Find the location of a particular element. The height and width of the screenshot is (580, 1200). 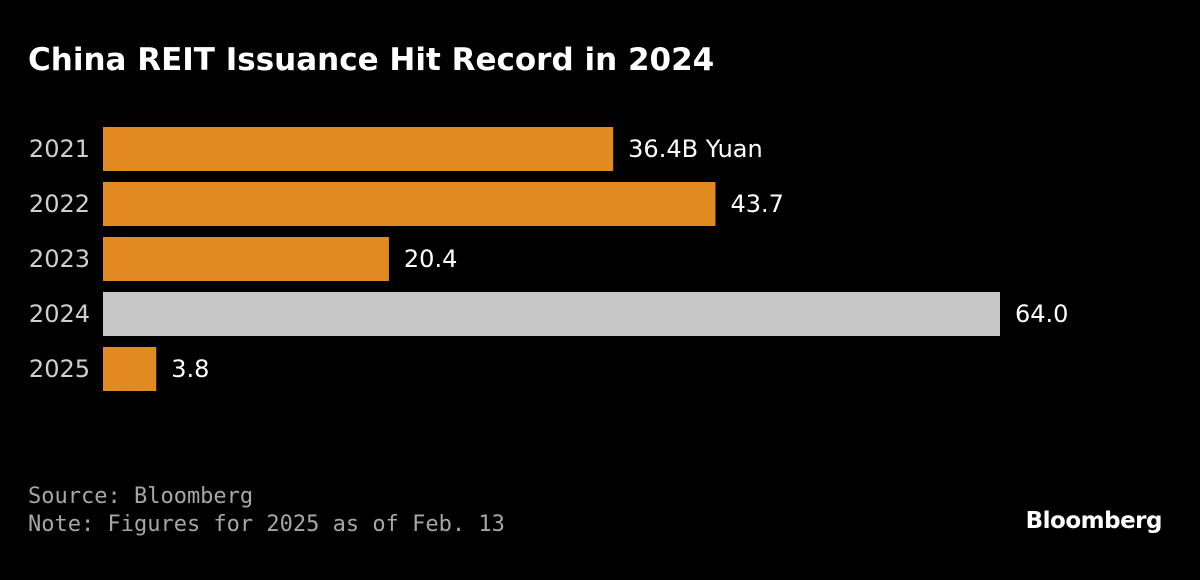

bar-2021 is located at coordinates (358, 149).